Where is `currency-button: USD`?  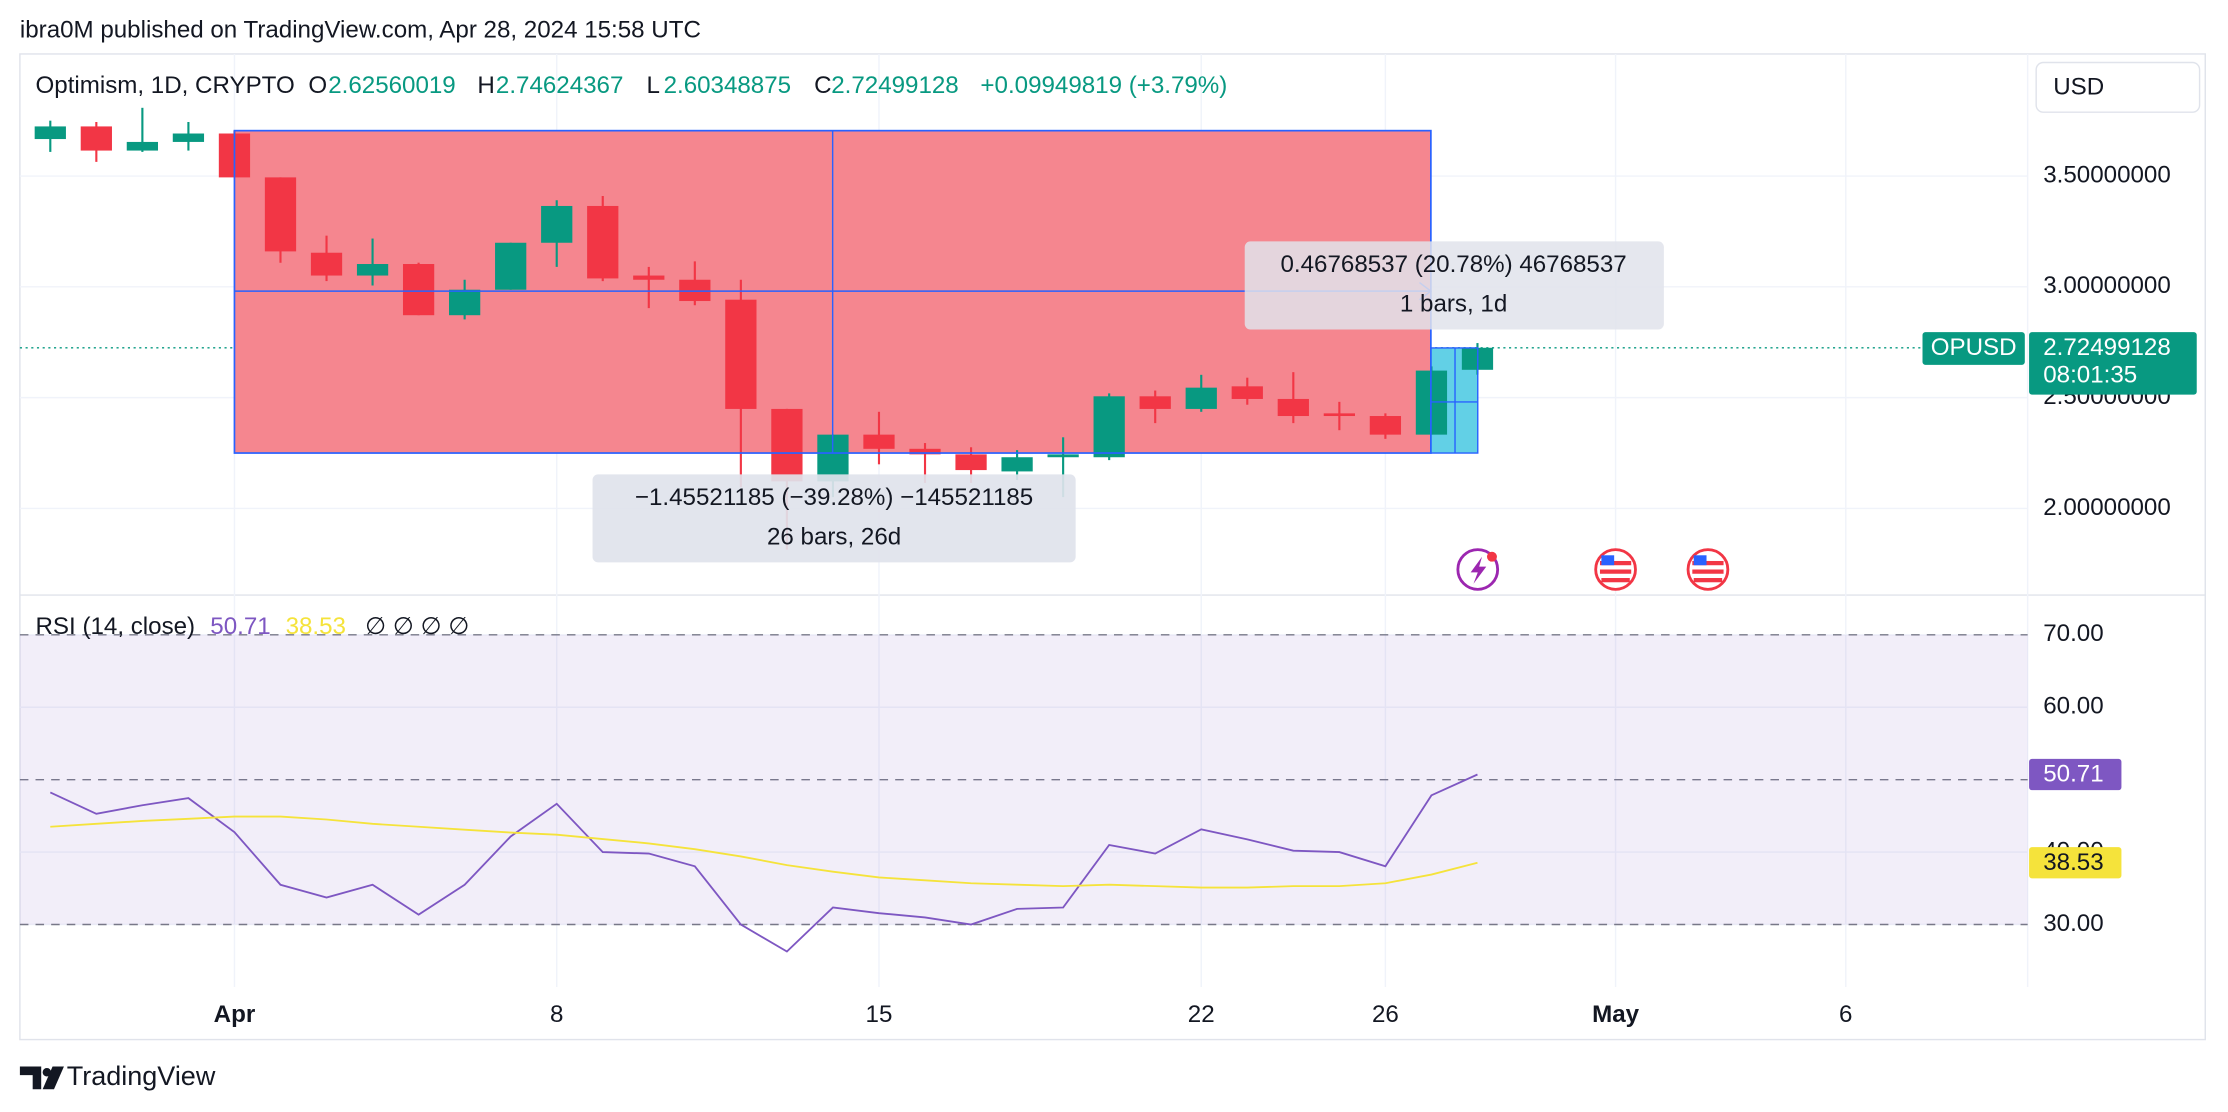
currency-button: USD is located at coordinates (2118, 87).